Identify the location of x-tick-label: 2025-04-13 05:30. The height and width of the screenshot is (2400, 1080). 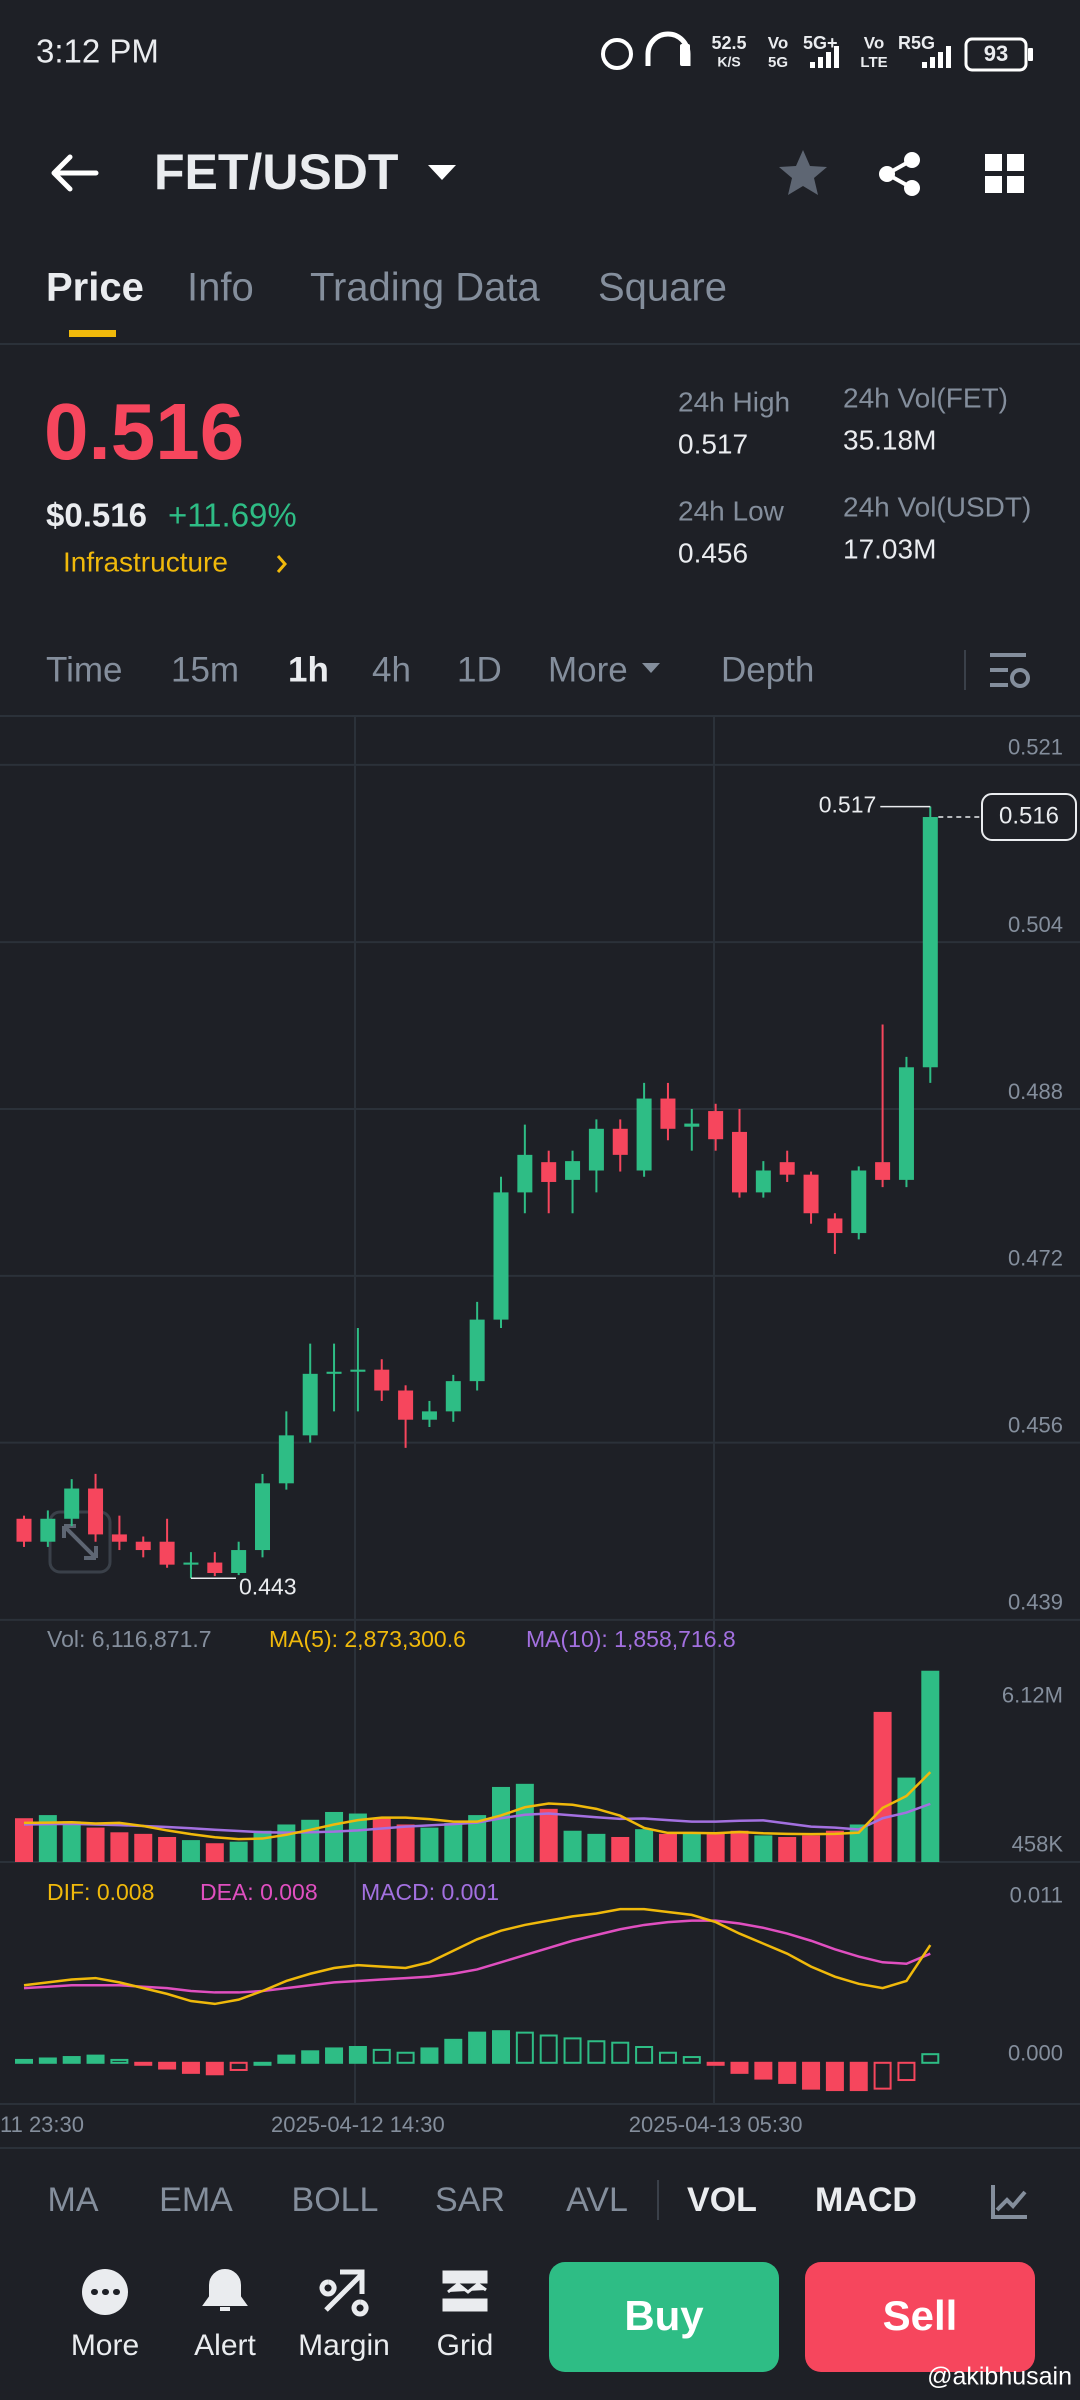
(716, 2124).